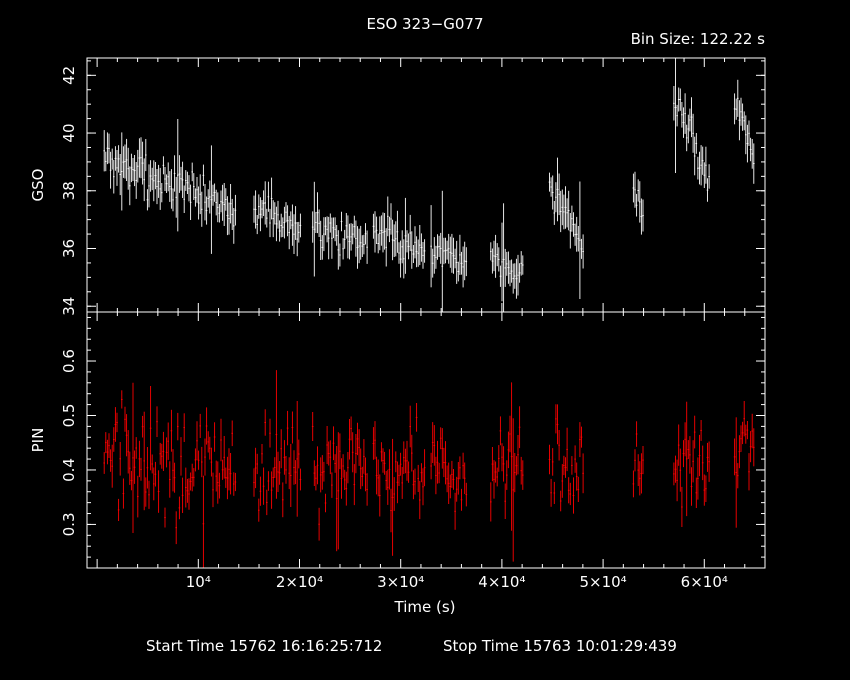  I want to click on x-tick-label: 10⁴, so click(198, 582).